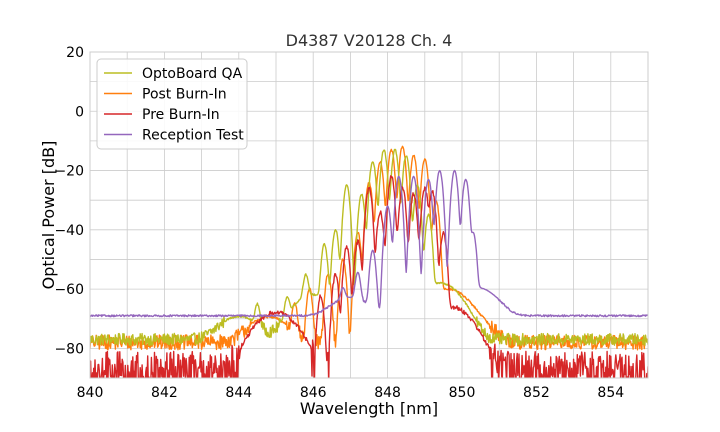 The image size is (720, 432). What do you see at coordinates (192, 74) in the screenshot?
I see `legend-label: OptoBoard QA` at bounding box center [192, 74].